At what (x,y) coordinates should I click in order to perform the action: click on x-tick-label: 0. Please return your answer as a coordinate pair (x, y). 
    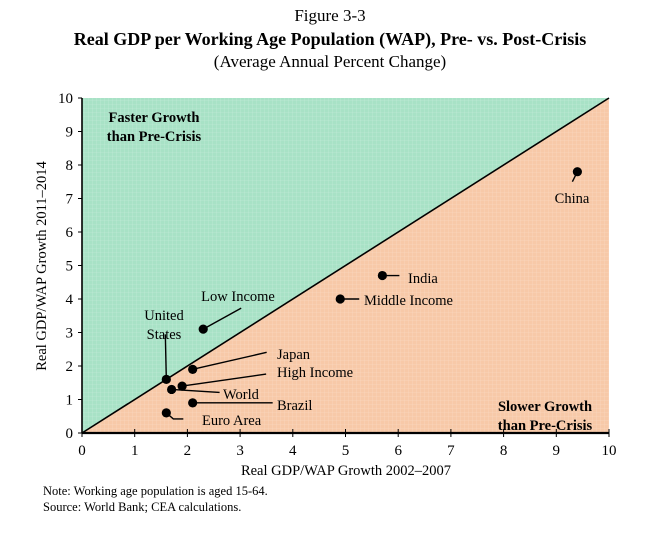
    Looking at the image, I should click on (82, 451).